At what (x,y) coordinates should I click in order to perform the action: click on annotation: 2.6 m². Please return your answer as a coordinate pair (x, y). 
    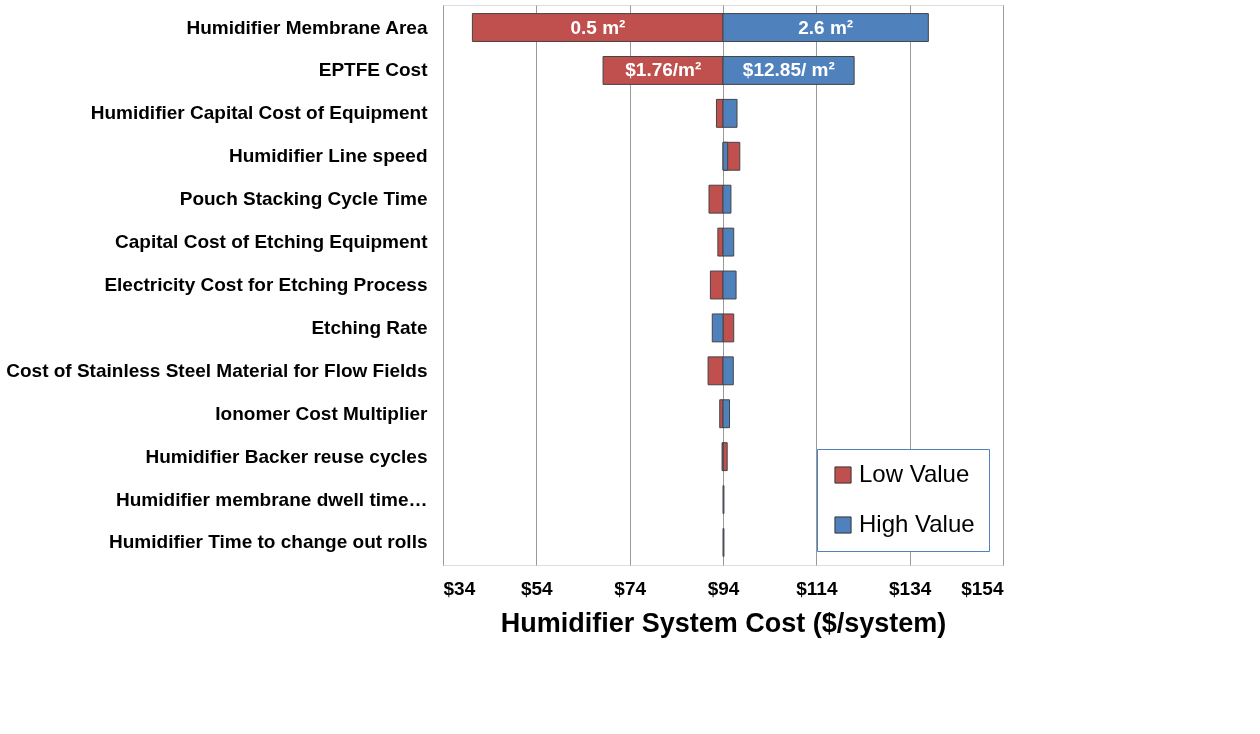
    Looking at the image, I should click on (826, 27).